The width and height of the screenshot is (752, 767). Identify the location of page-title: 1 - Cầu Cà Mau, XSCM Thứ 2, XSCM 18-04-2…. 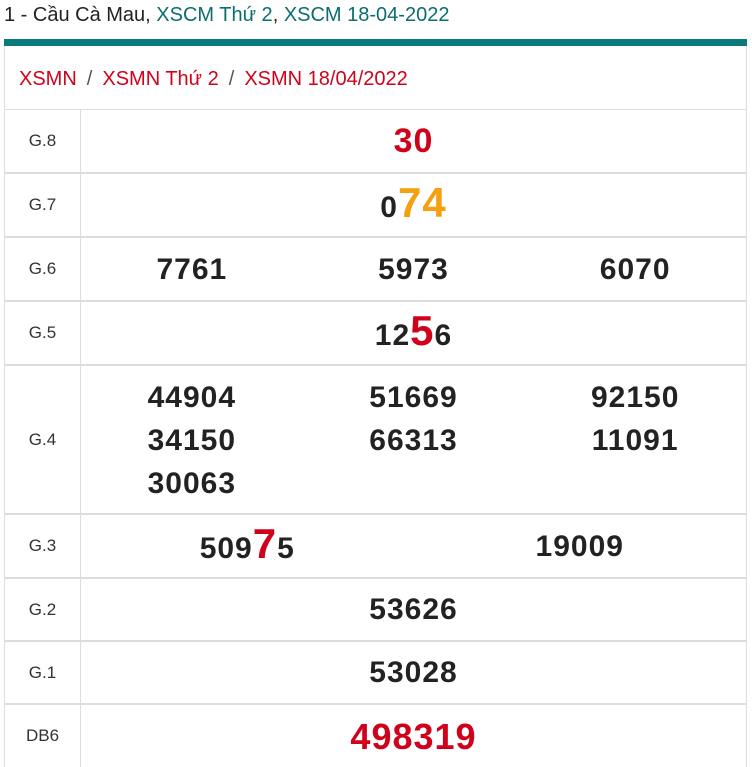
(226, 15).